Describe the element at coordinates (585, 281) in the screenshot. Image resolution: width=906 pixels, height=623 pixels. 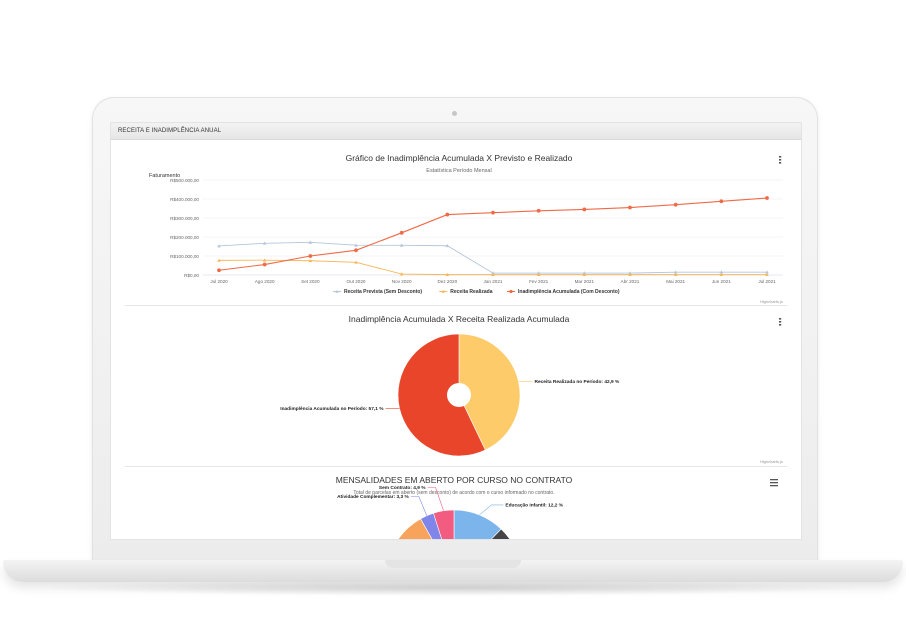
I see `x-tick-label: Mar 2021` at that location.